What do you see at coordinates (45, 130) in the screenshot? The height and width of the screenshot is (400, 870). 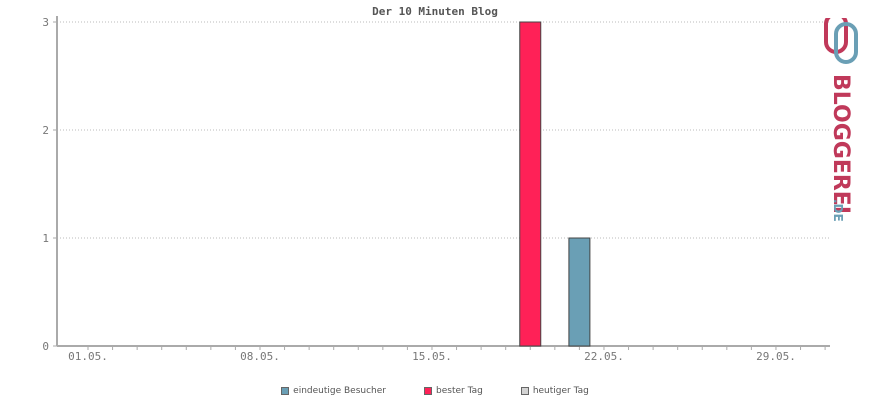 I see `y-tick-label: 2` at bounding box center [45, 130].